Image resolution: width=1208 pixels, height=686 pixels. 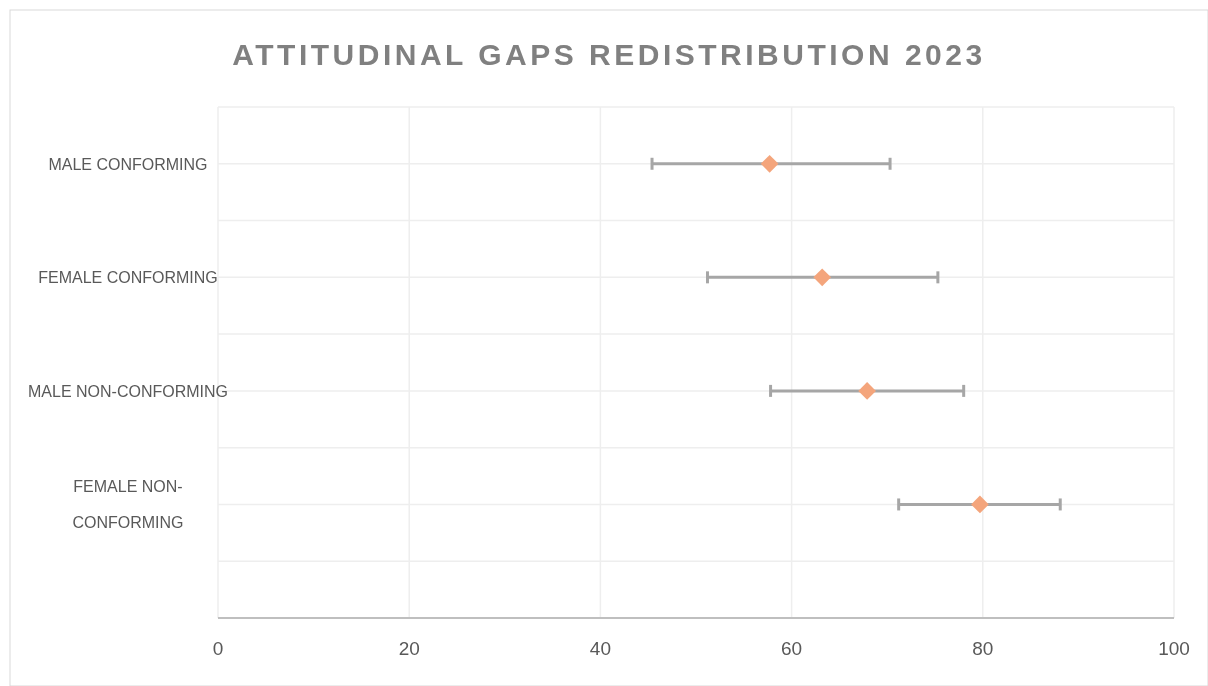 I want to click on x-tick-label: 100, so click(x=1174, y=648).